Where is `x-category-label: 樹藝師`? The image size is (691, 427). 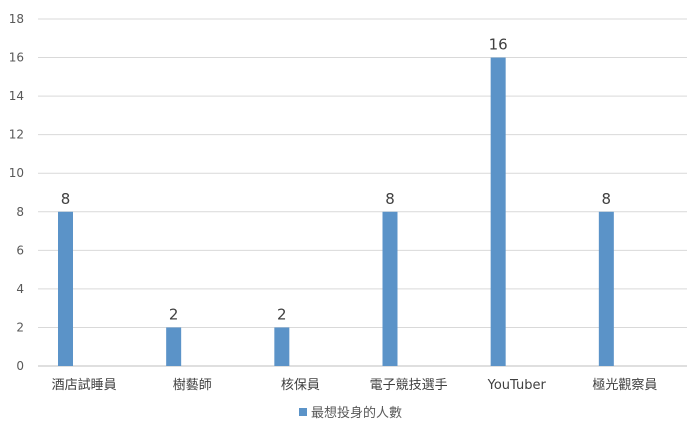 x-category-label: 樹藝師 is located at coordinates (192, 385).